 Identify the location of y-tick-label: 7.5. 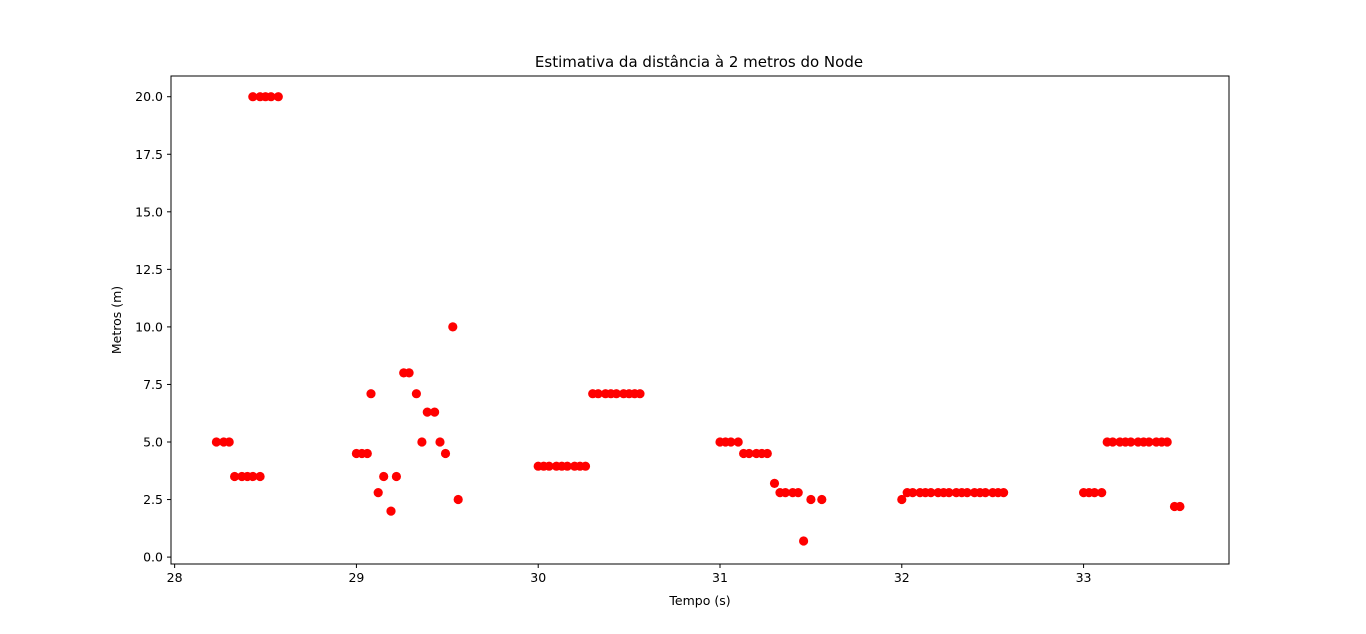
(153, 384).